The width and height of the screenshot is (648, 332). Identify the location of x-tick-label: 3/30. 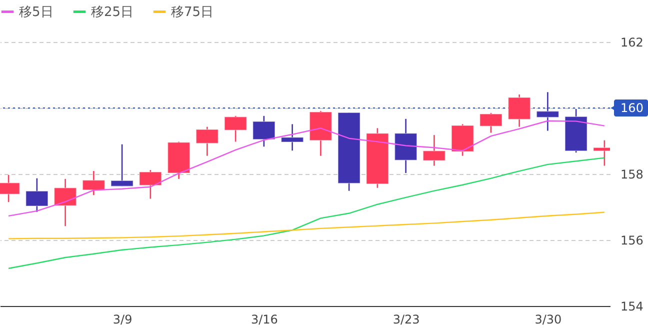
(548, 319).